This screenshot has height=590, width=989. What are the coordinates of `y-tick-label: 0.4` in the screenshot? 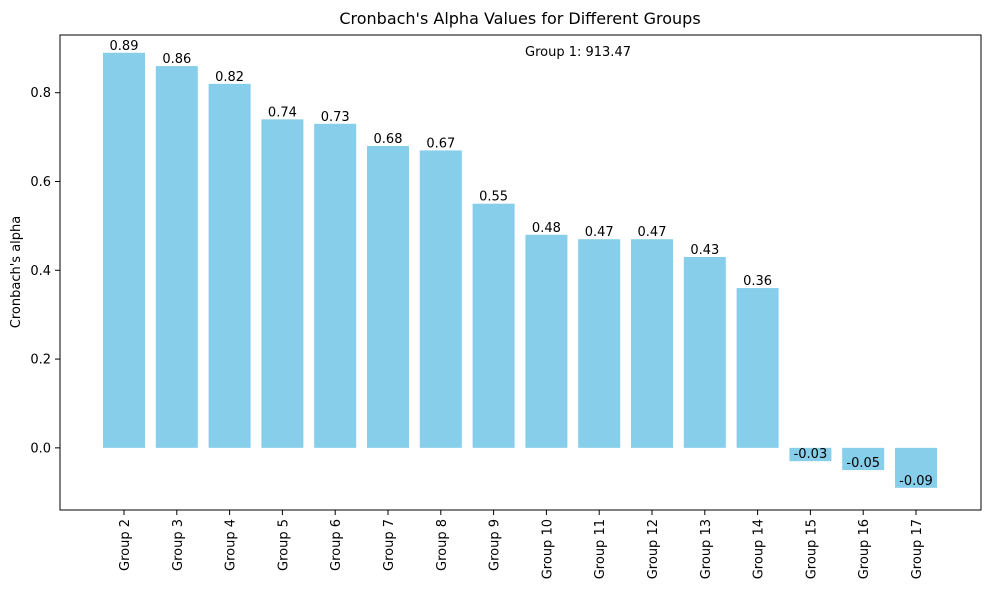 It's located at (40, 271).